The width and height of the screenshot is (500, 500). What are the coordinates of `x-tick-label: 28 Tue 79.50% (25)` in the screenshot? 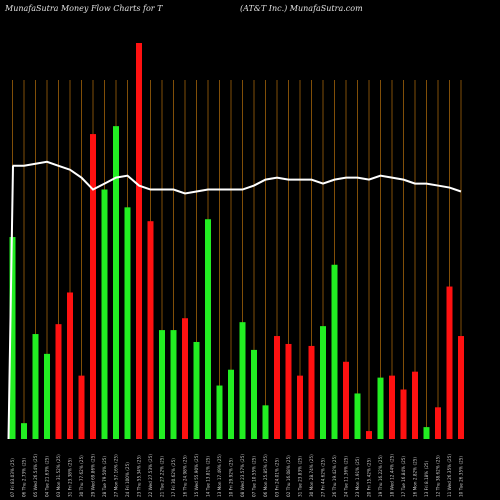 It's located at (104, 476).